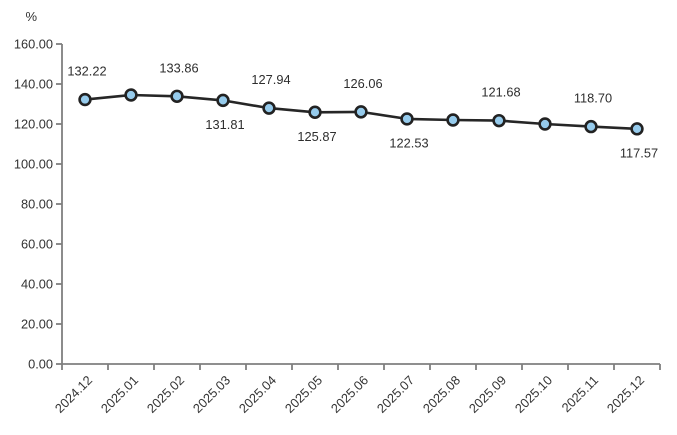 The image size is (677, 435). Describe the element at coordinates (119, 394) in the screenshot. I see `x-tick-label: 2025.01` at that location.